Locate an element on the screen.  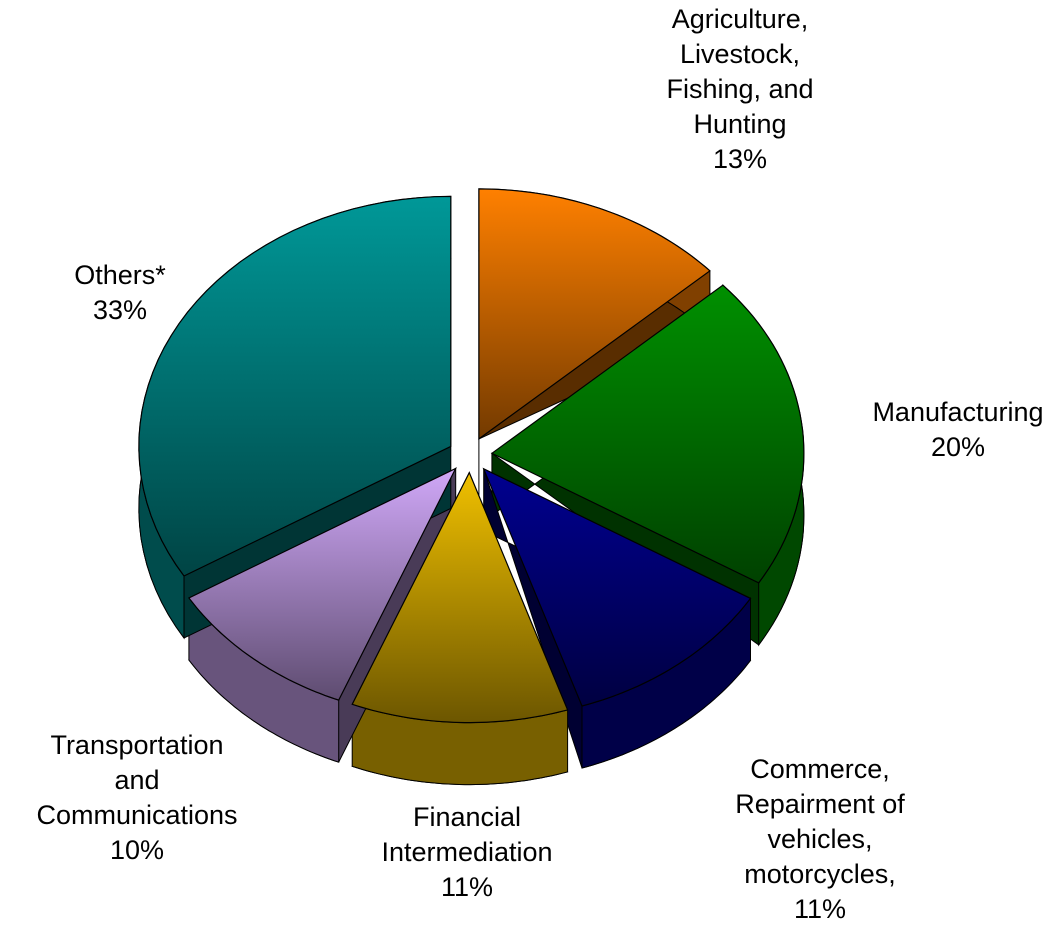
slice-name: Manufacturing is located at coordinates (958, 412).